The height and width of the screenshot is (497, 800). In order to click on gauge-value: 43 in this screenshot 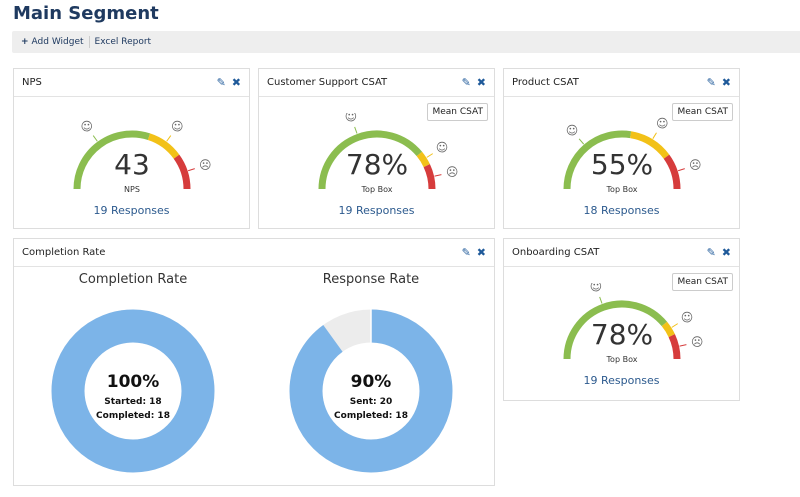, I will do `click(132, 164)`.